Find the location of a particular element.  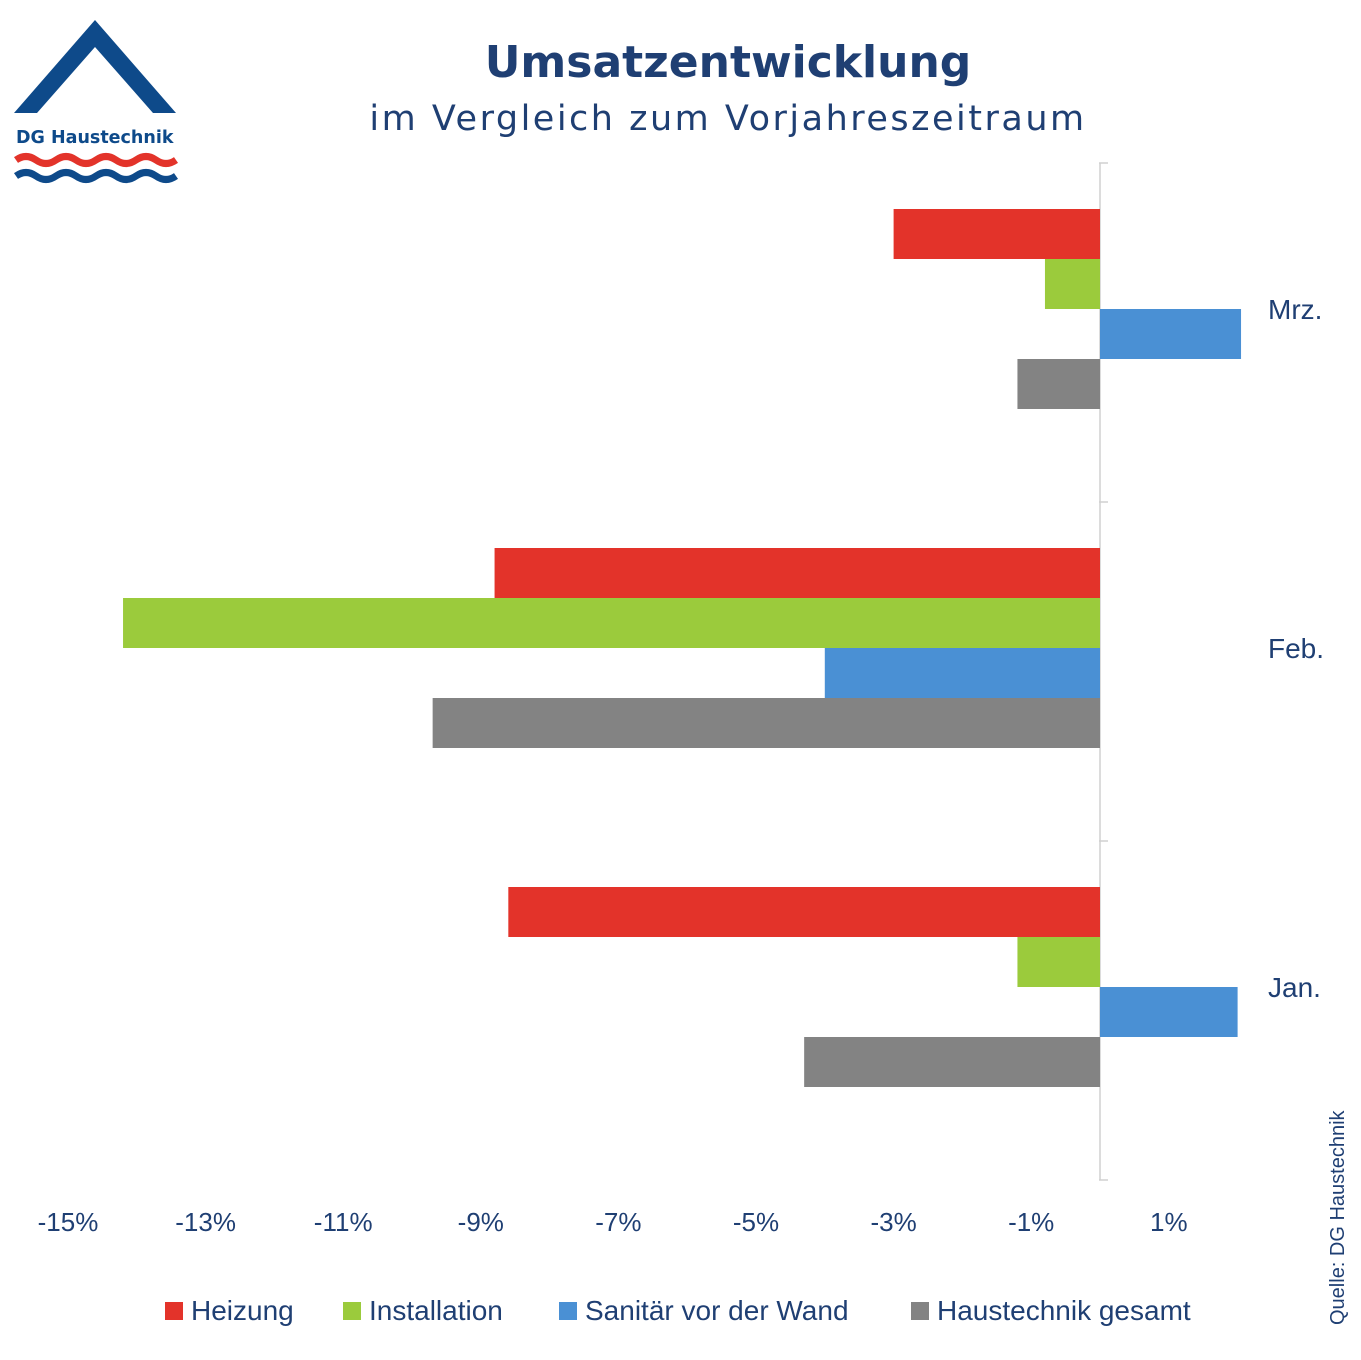

bar-heizung-mrz is located at coordinates (996, 234).